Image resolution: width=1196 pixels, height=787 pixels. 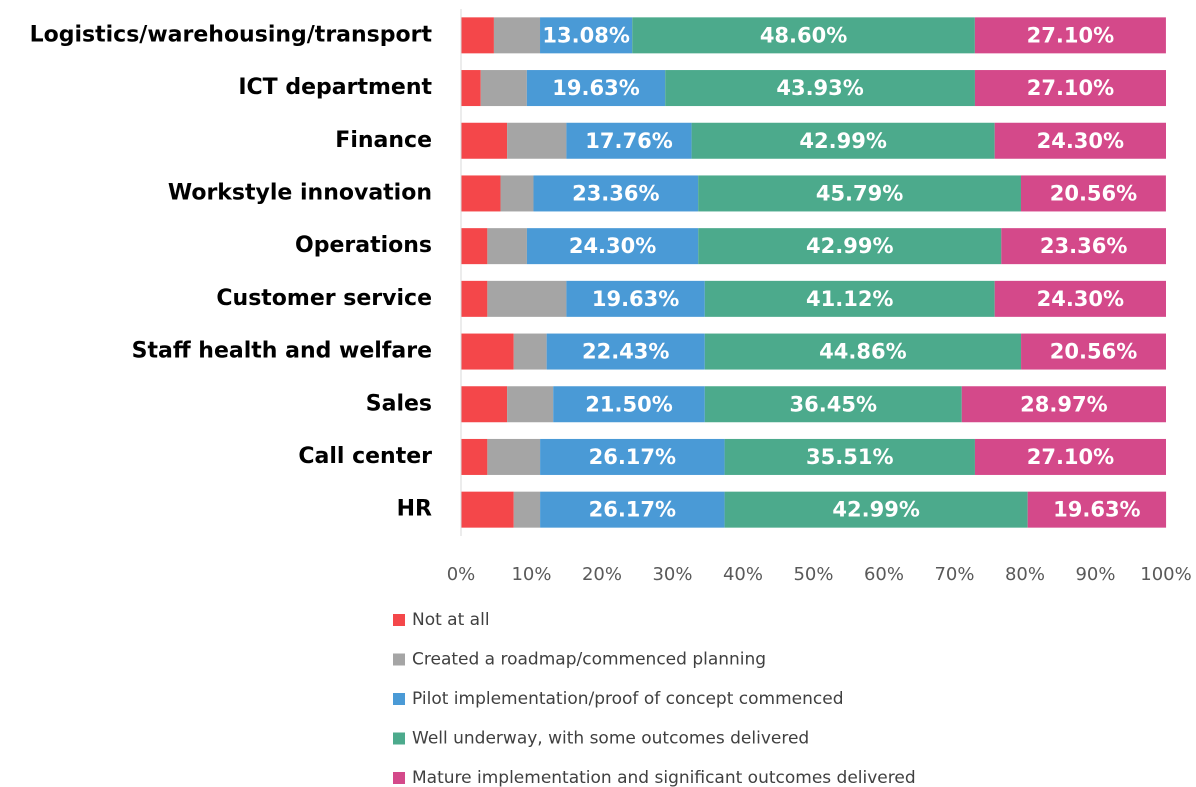 I want to click on category-label: Workstyle innovation, so click(x=300, y=192).